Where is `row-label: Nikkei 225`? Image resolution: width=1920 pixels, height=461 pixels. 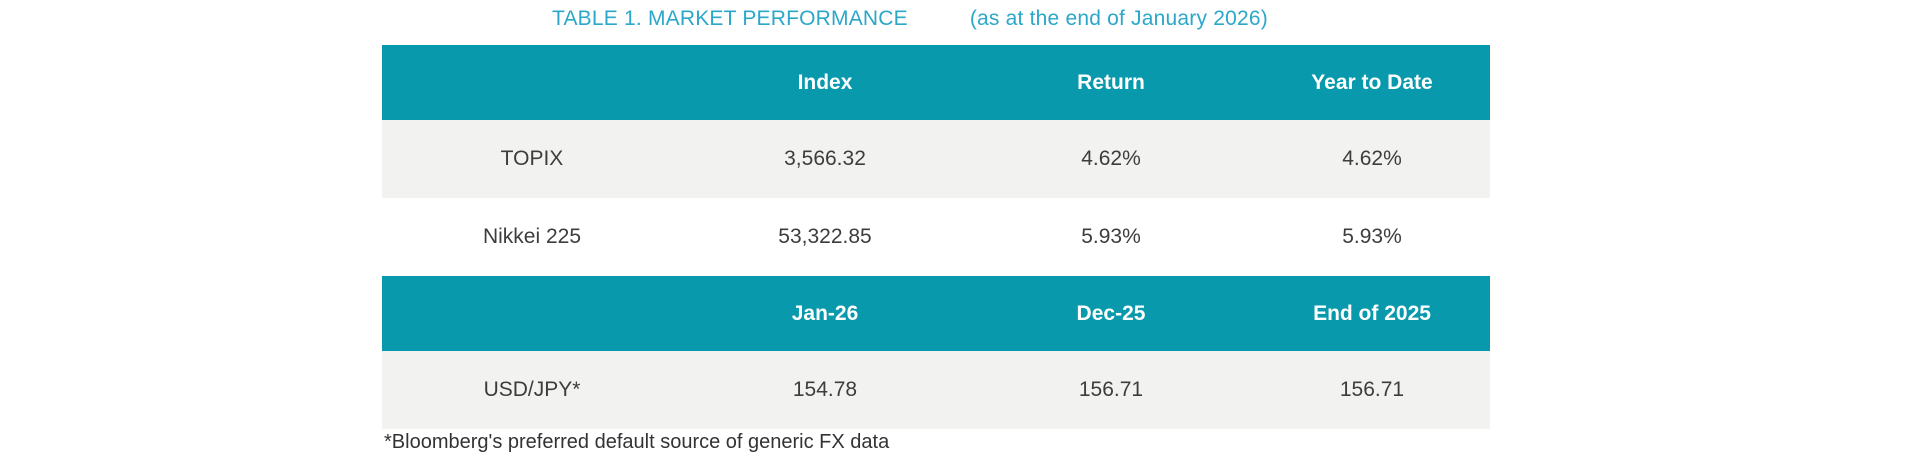
row-label: Nikkei 225 is located at coordinates (532, 236).